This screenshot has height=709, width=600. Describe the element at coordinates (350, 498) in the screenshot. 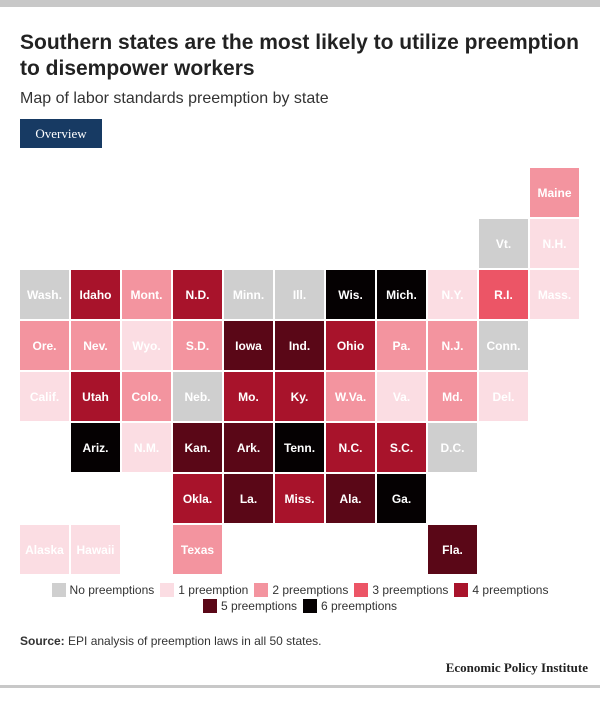

I see `state-tile: Ala.` at that location.